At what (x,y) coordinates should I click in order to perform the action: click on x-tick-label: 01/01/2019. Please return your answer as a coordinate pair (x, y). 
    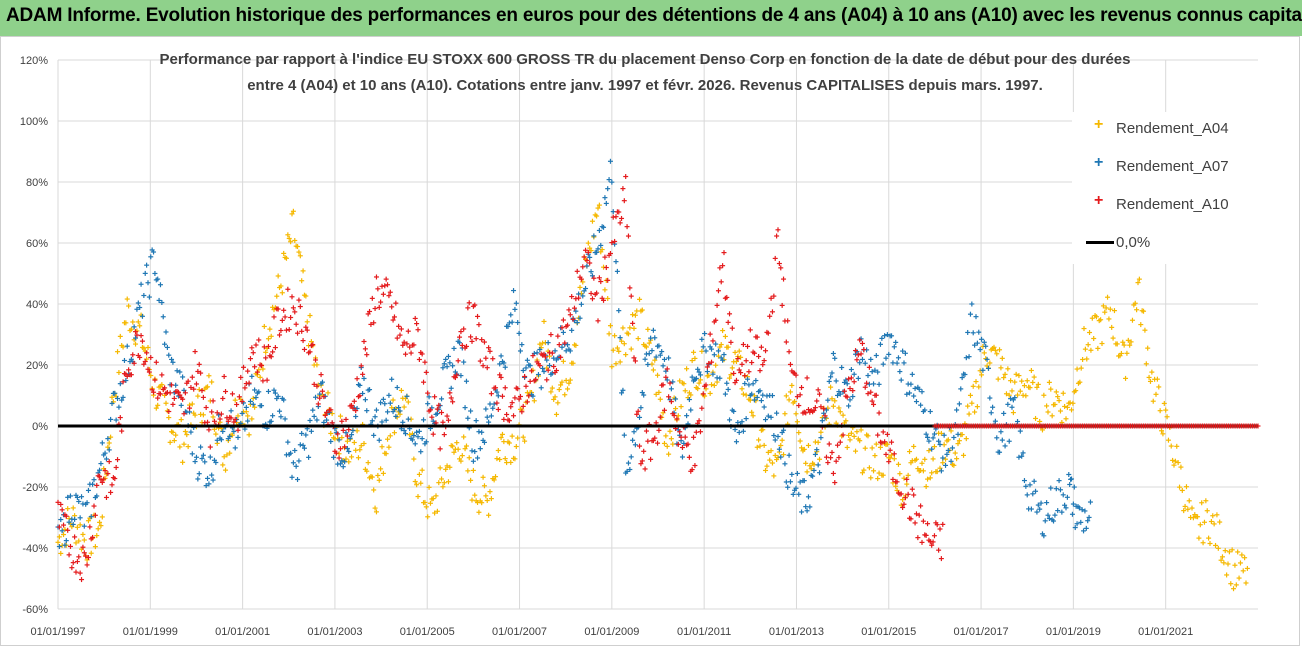
    Looking at the image, I should click on (1073, 632).